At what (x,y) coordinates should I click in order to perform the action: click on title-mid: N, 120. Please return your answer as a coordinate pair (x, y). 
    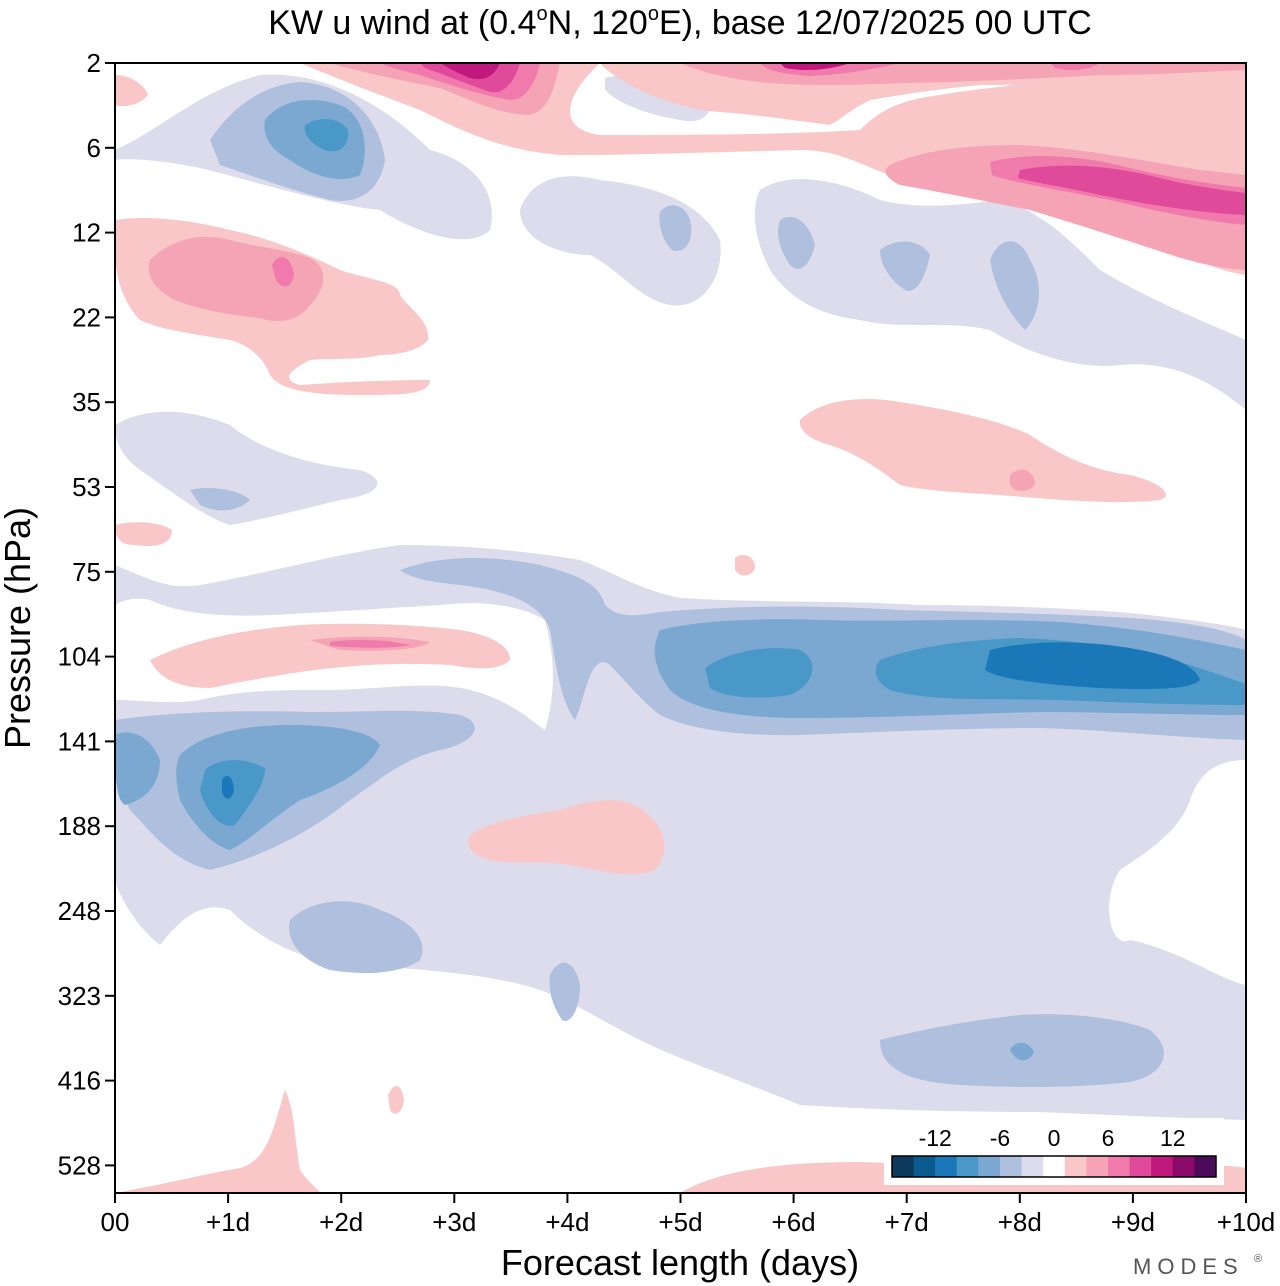
    Looking at the image, I should click on (598, 23).